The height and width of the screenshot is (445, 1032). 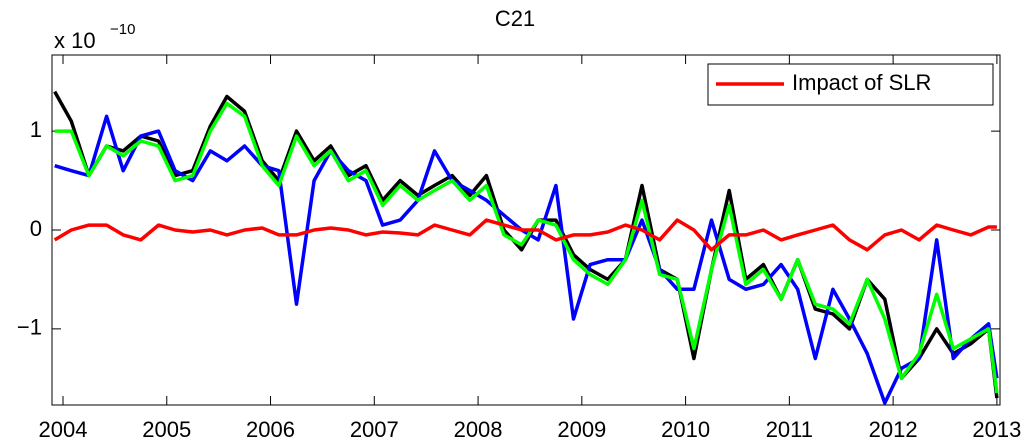 What do you see at coordinates (75, 40) in the screenshot?
I see `y-multiplier: x 10` at bounding box center [75, 40].